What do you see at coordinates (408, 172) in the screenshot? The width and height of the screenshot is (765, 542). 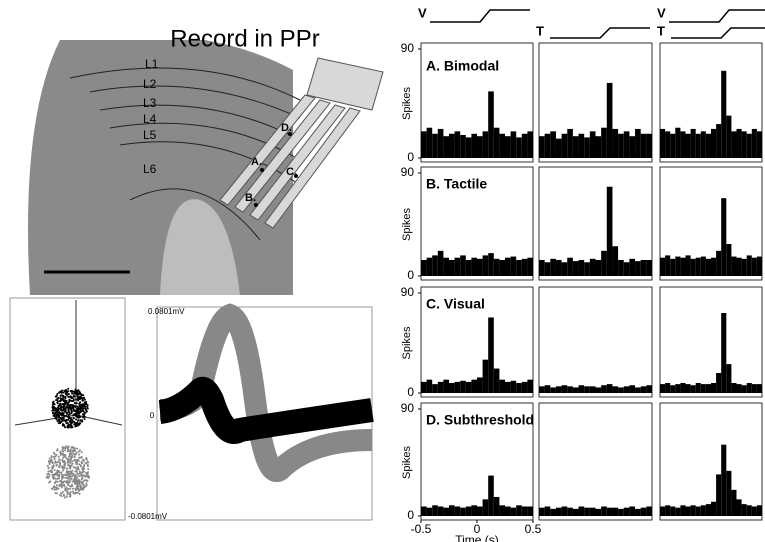 I see `y-tick-label: 90` at bounding box center [408, 172].